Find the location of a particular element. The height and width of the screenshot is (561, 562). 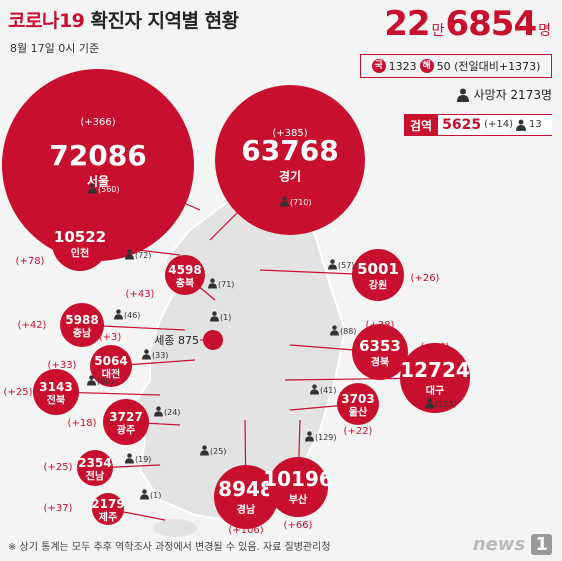

region-total: 5988 is located at coordinates (81, 320).